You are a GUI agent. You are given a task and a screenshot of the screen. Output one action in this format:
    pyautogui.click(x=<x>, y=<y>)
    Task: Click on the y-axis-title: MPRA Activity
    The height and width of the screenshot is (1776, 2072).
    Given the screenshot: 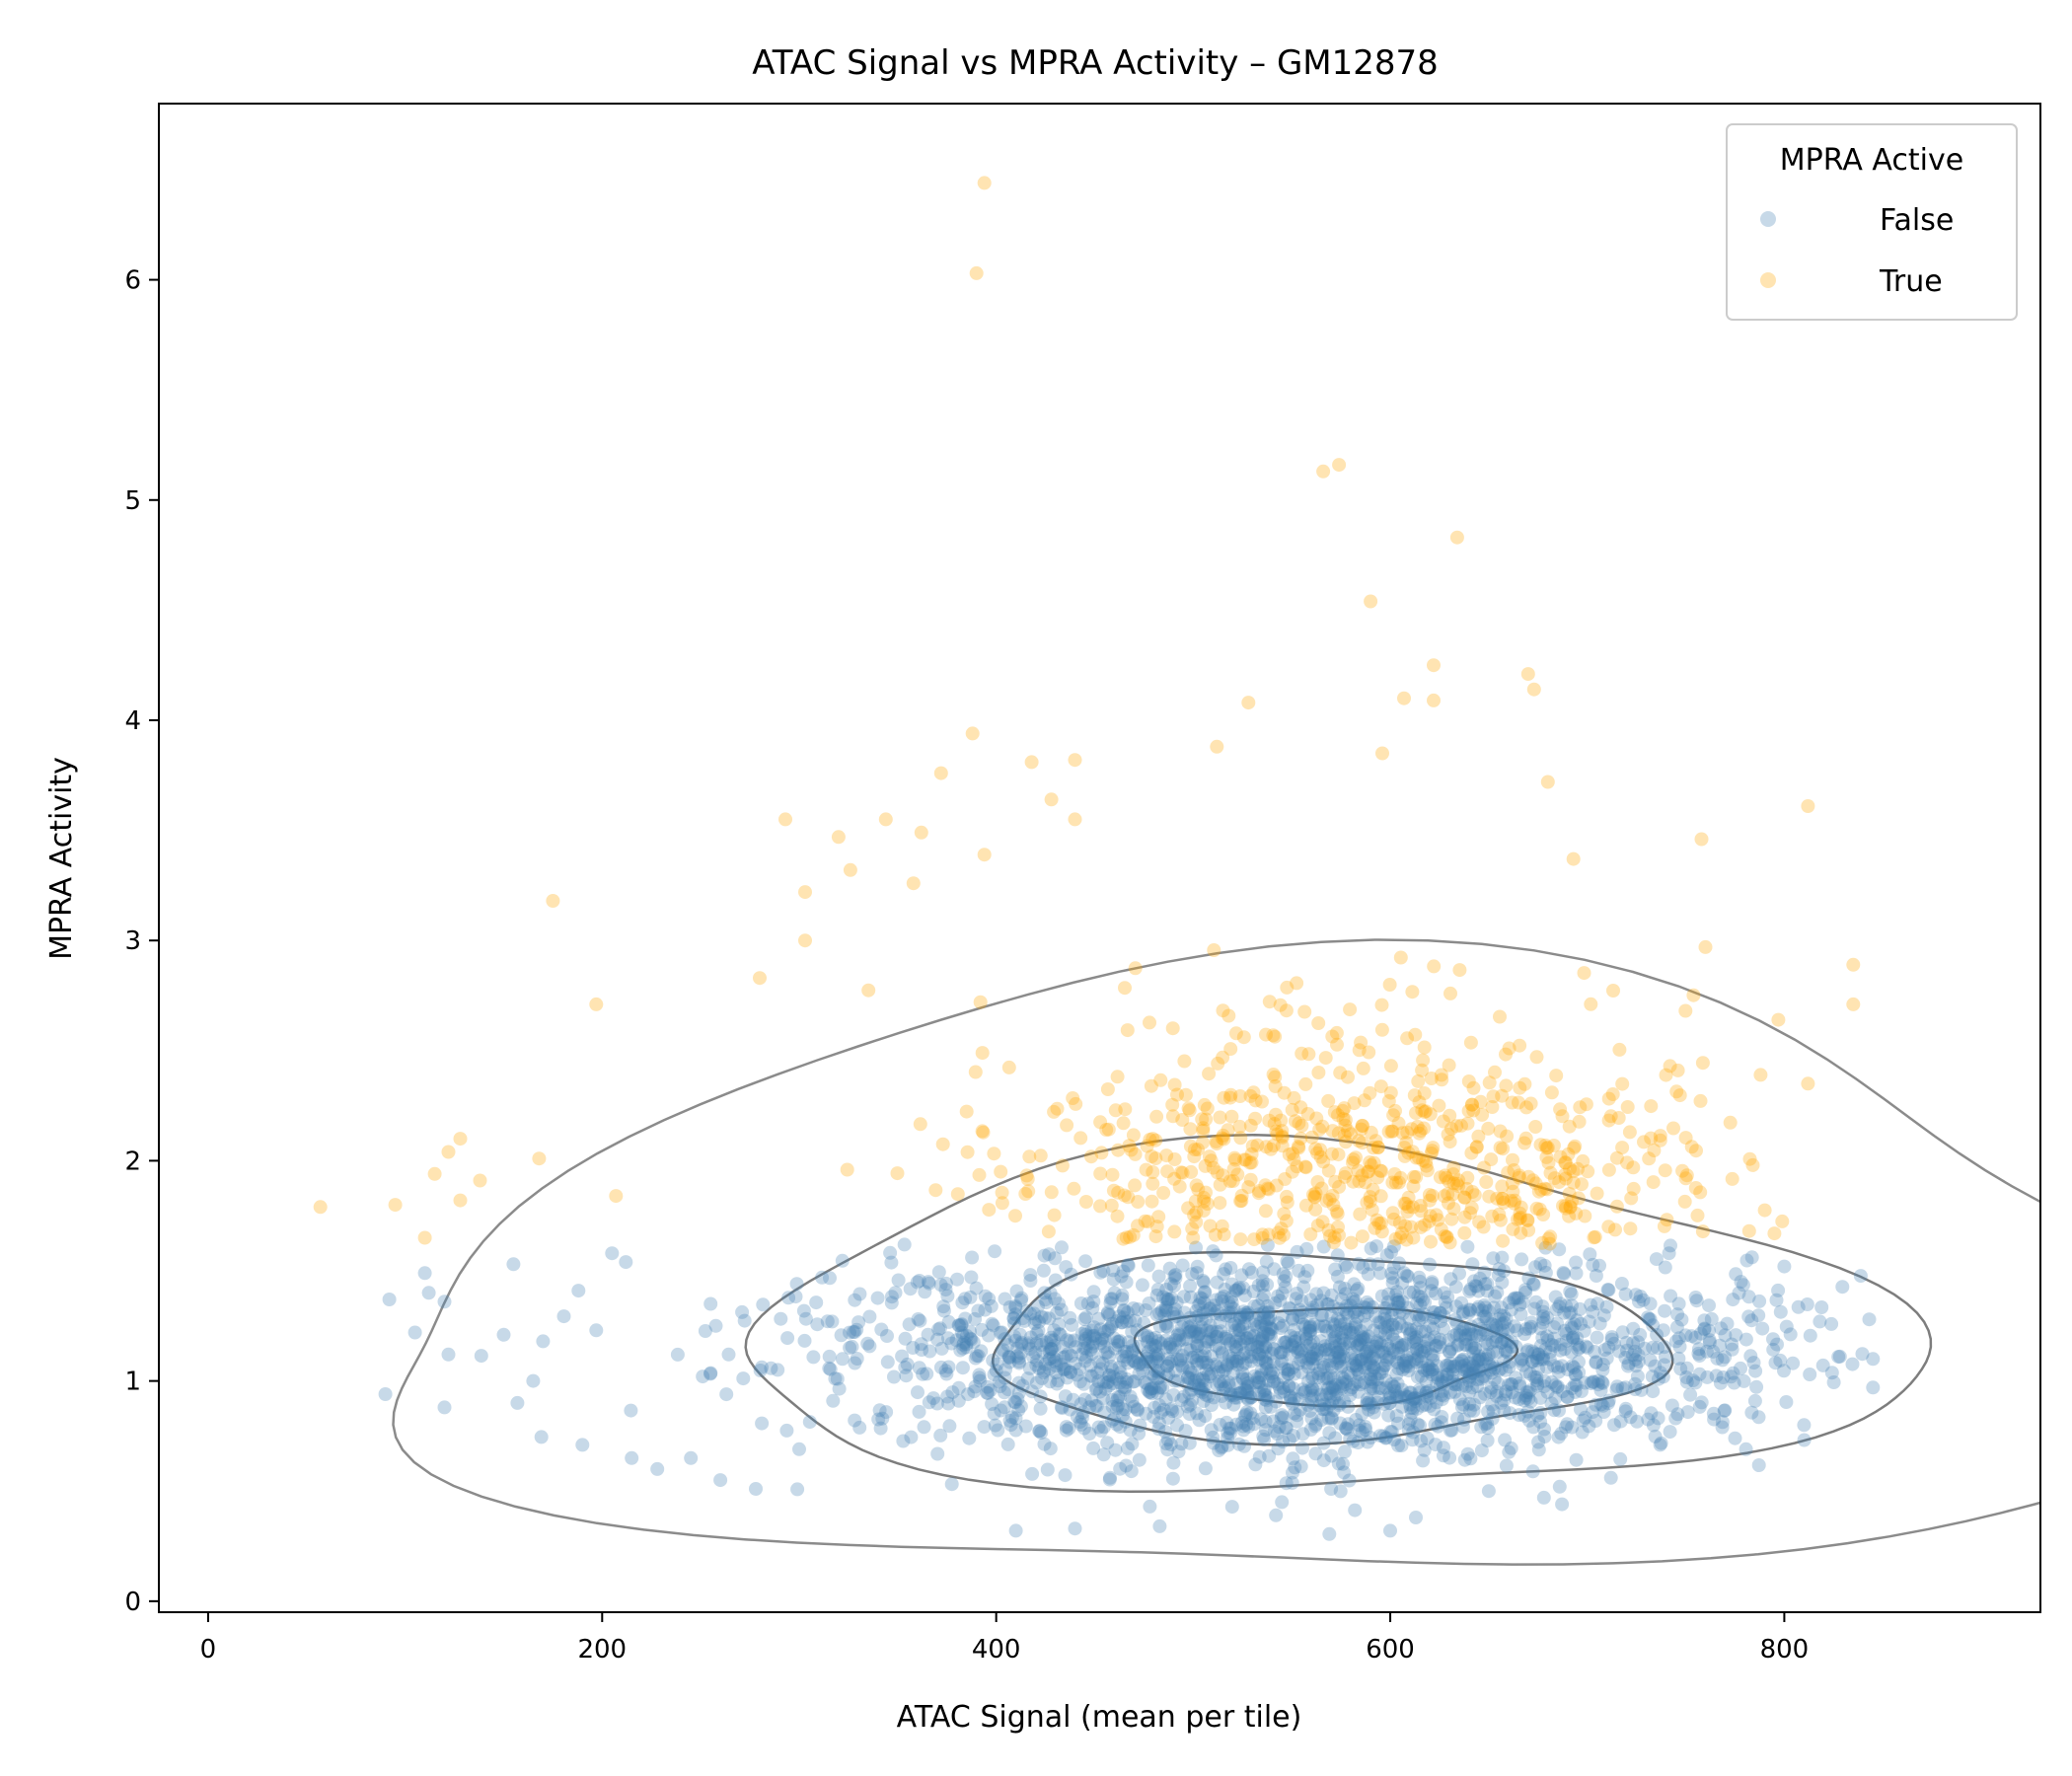 What is the action you would take?
    pyautogui.click(x=62, y=859)
    